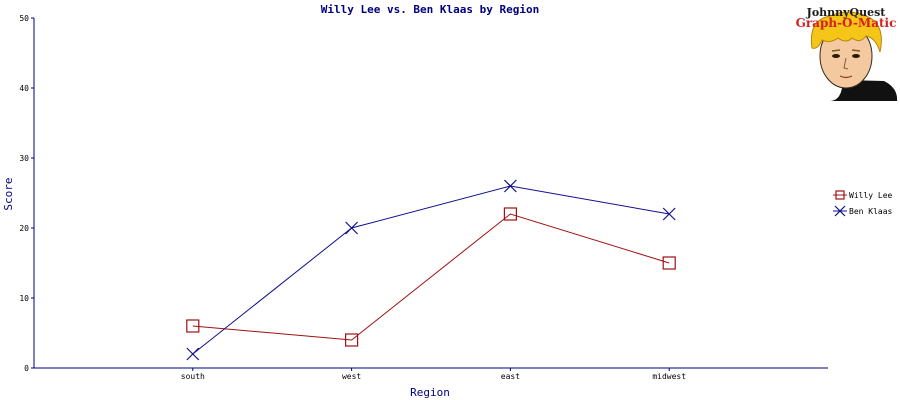 The width and height of the screenshot is (900, 400). Describe the element at coordinates (430, 392) in the screenshot. I see `x-axis-label: Region` at that location.